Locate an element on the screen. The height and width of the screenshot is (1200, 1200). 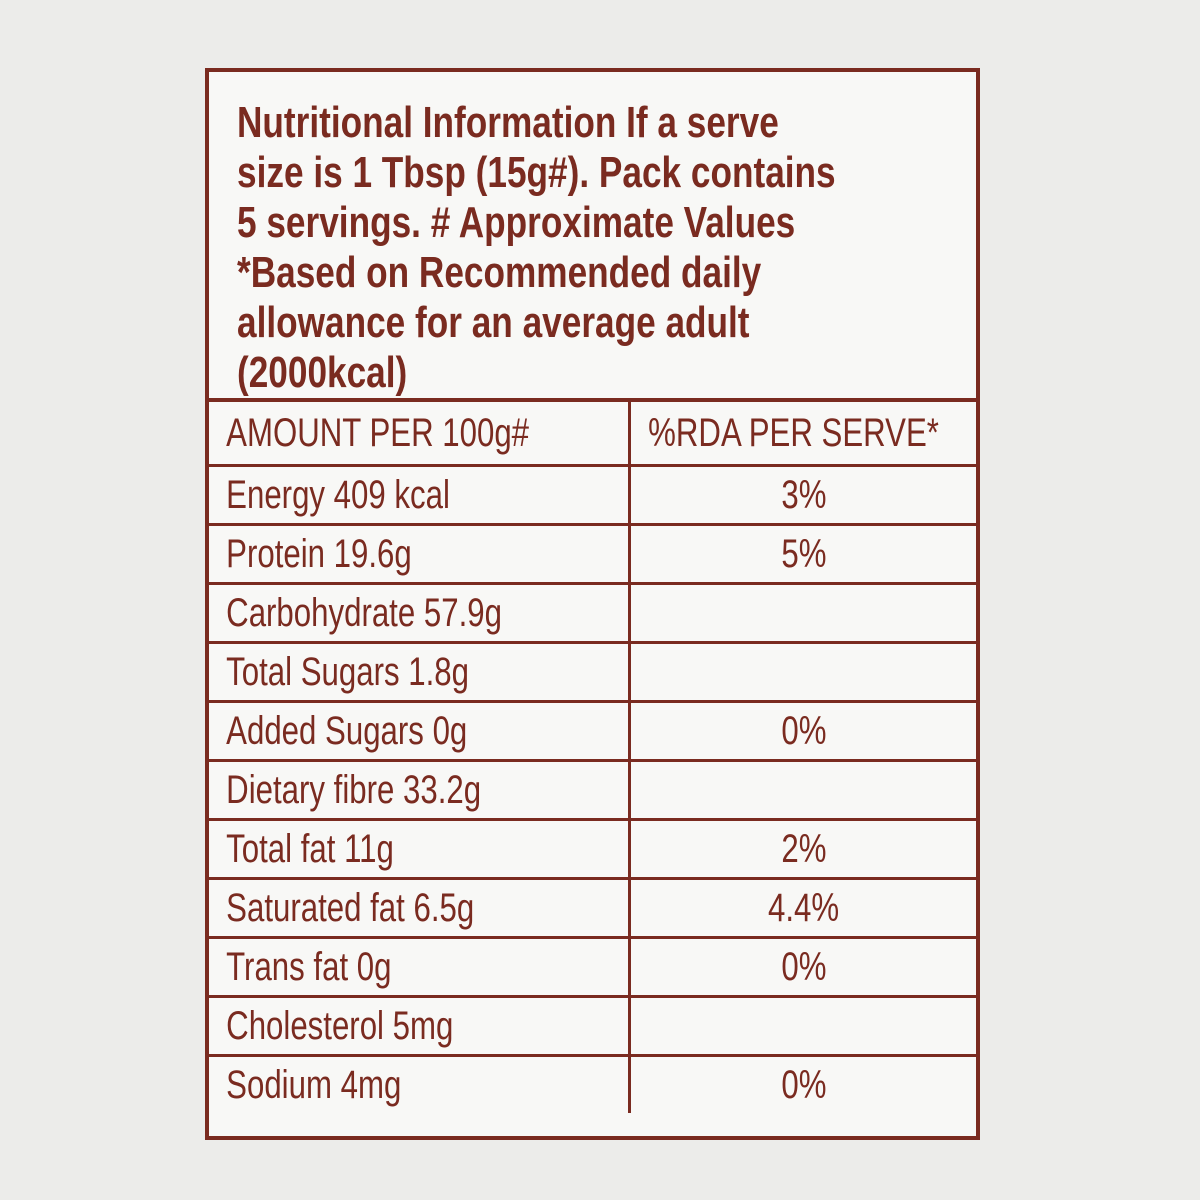
table-row: Saturated fat 6.5g 4.4% is located at coordinates (592, 908).